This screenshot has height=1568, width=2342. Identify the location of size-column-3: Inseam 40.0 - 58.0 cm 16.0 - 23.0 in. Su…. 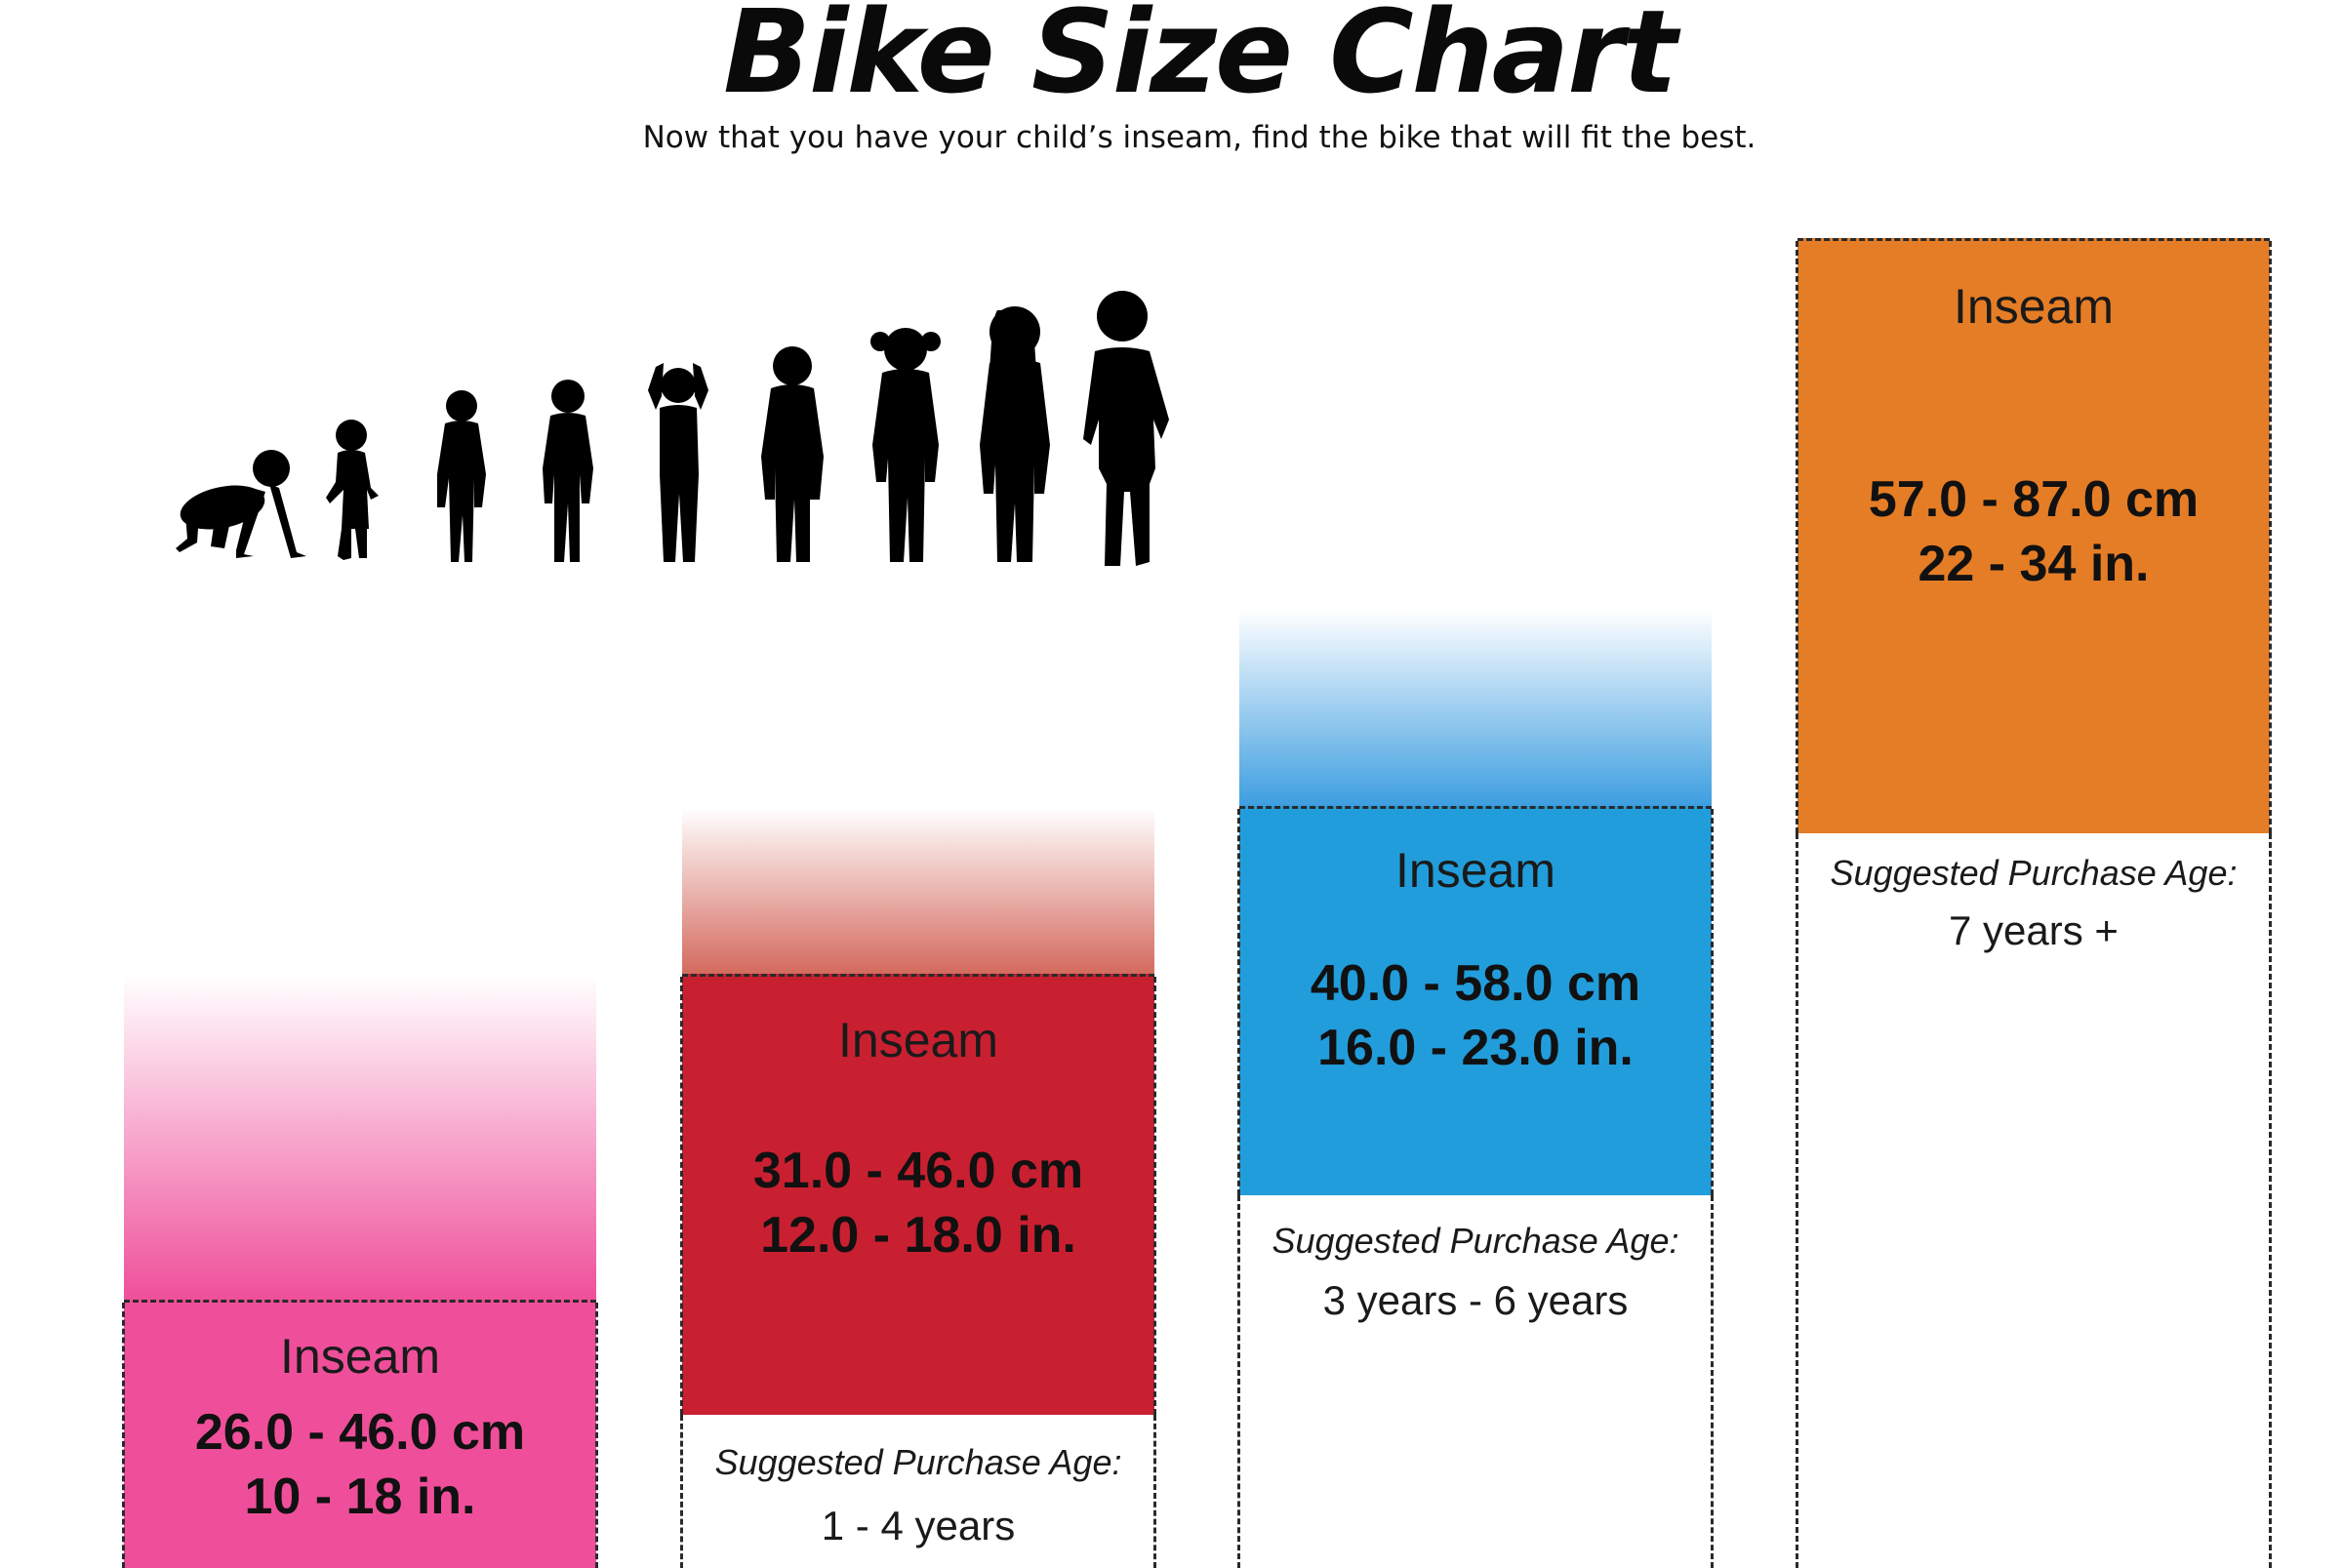
(1475, 1089).